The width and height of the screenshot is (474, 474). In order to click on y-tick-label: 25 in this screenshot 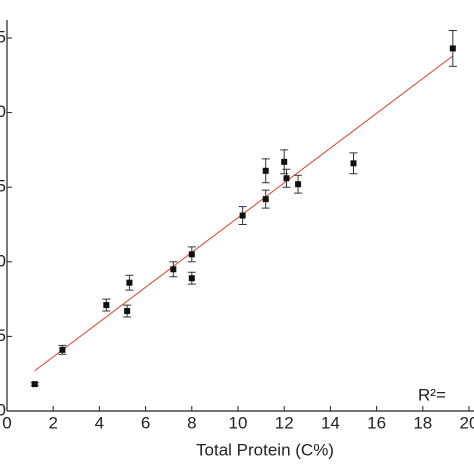, I will do `click(3, 36)`.